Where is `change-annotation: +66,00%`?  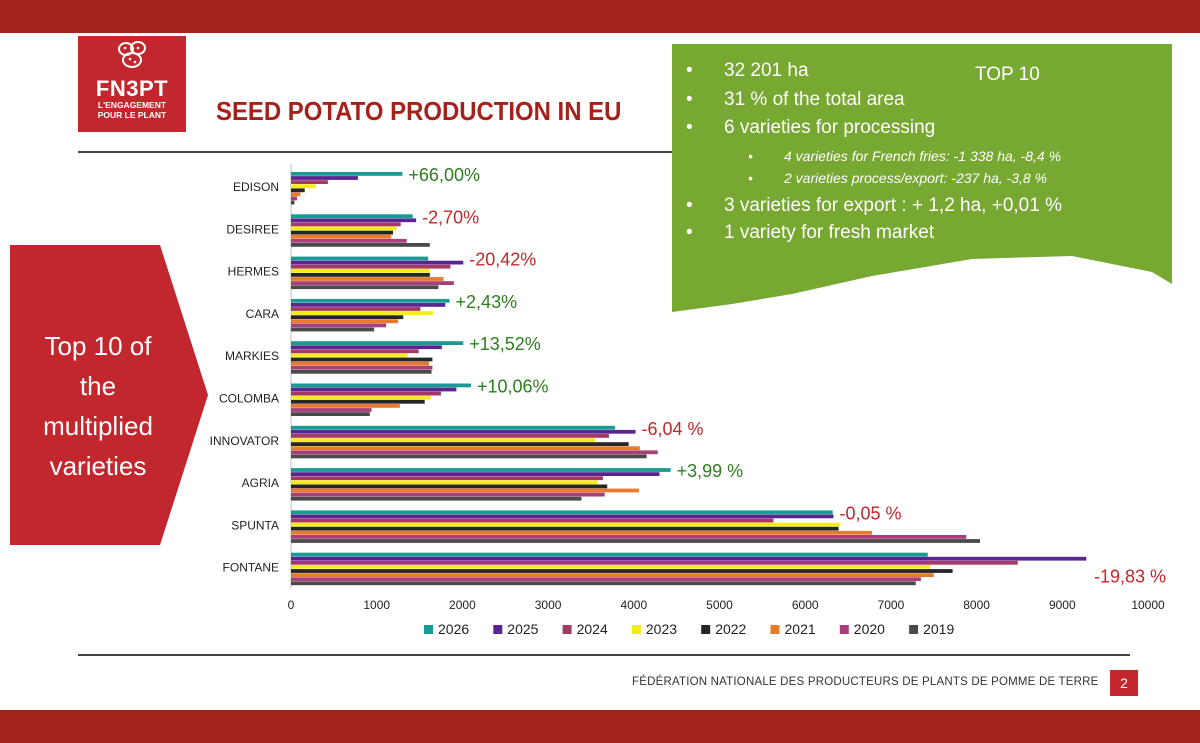
change-annotation: +66,00% is located at coordinates (444, 175).